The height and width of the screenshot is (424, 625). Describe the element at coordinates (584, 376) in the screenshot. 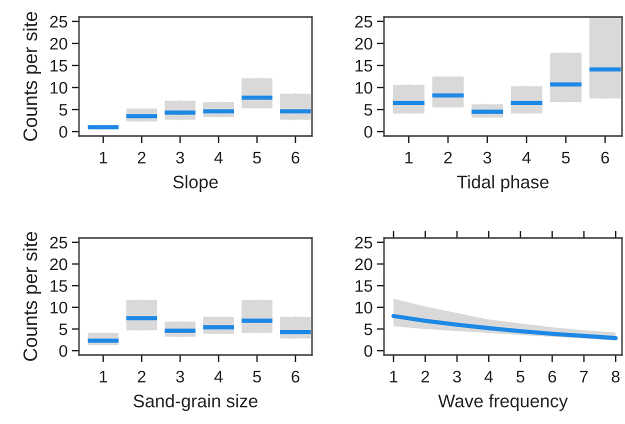

I see `x-tick-label: 7` at that location.